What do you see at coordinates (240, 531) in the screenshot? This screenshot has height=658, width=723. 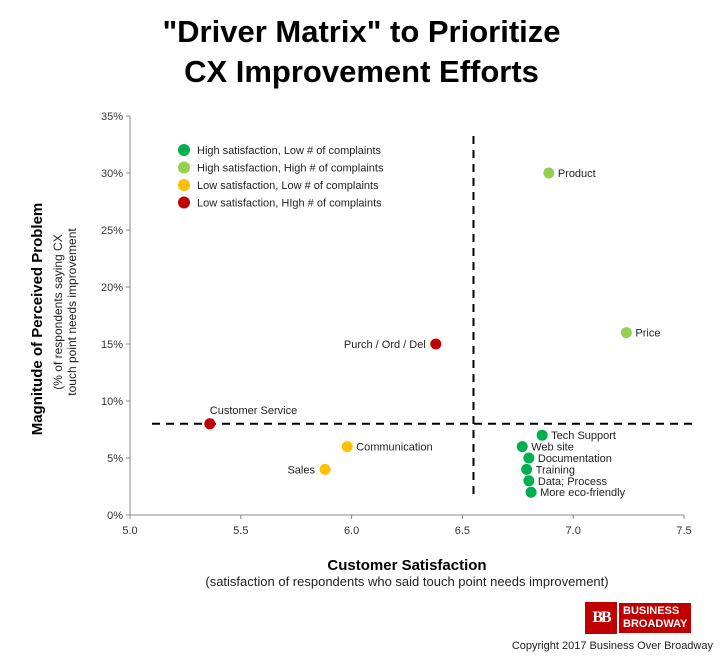 I see `x-tick-label: 5.5` at bounding box center [240, 531].